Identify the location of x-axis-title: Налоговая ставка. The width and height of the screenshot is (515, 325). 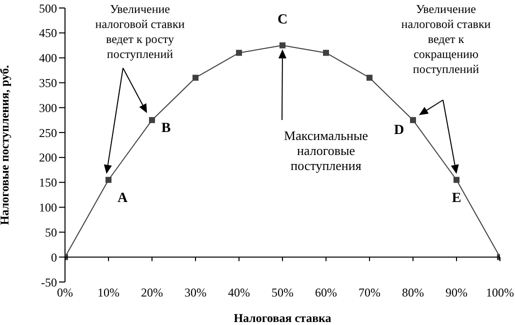
(283, 318).